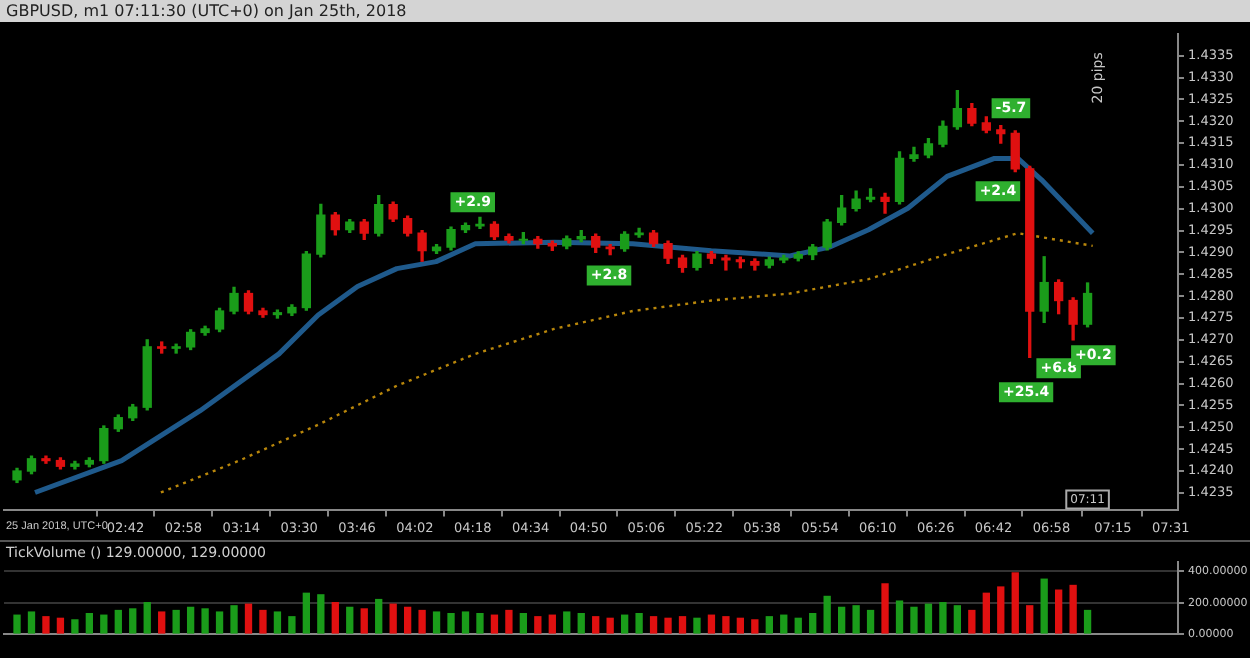 The width and height of the screenshot is (1250, 658). Describe the element at coordinates (625, 11) in the screenshot. I see `chart-title: GBPUSD, m1 07:11:30 (UTC+0) on Jan 25th, 2018` at that location.